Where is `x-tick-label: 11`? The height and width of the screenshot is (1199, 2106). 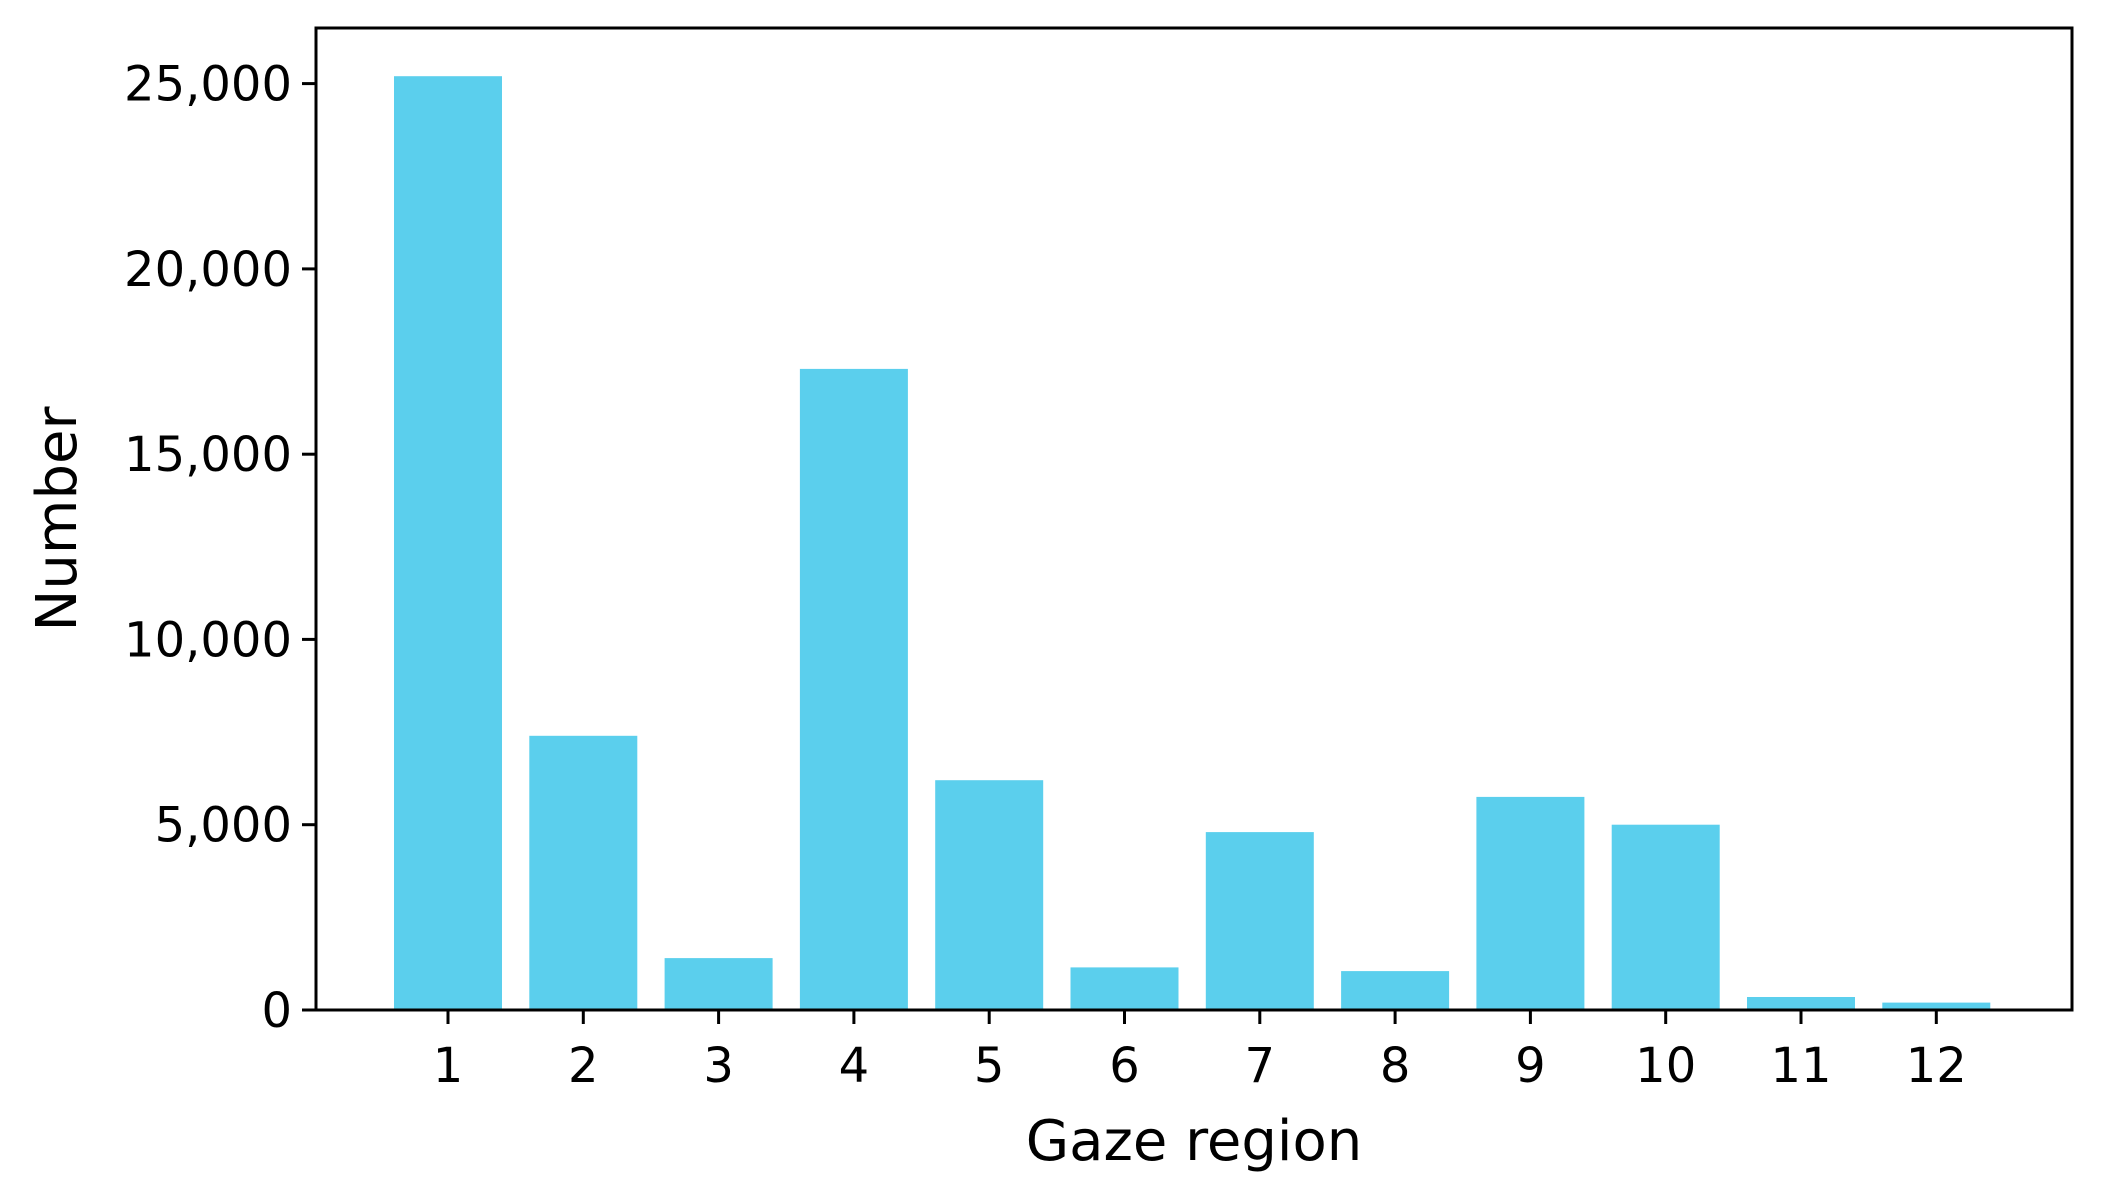
x-tick-label: 11 is located at coordinates (1800, 1066).